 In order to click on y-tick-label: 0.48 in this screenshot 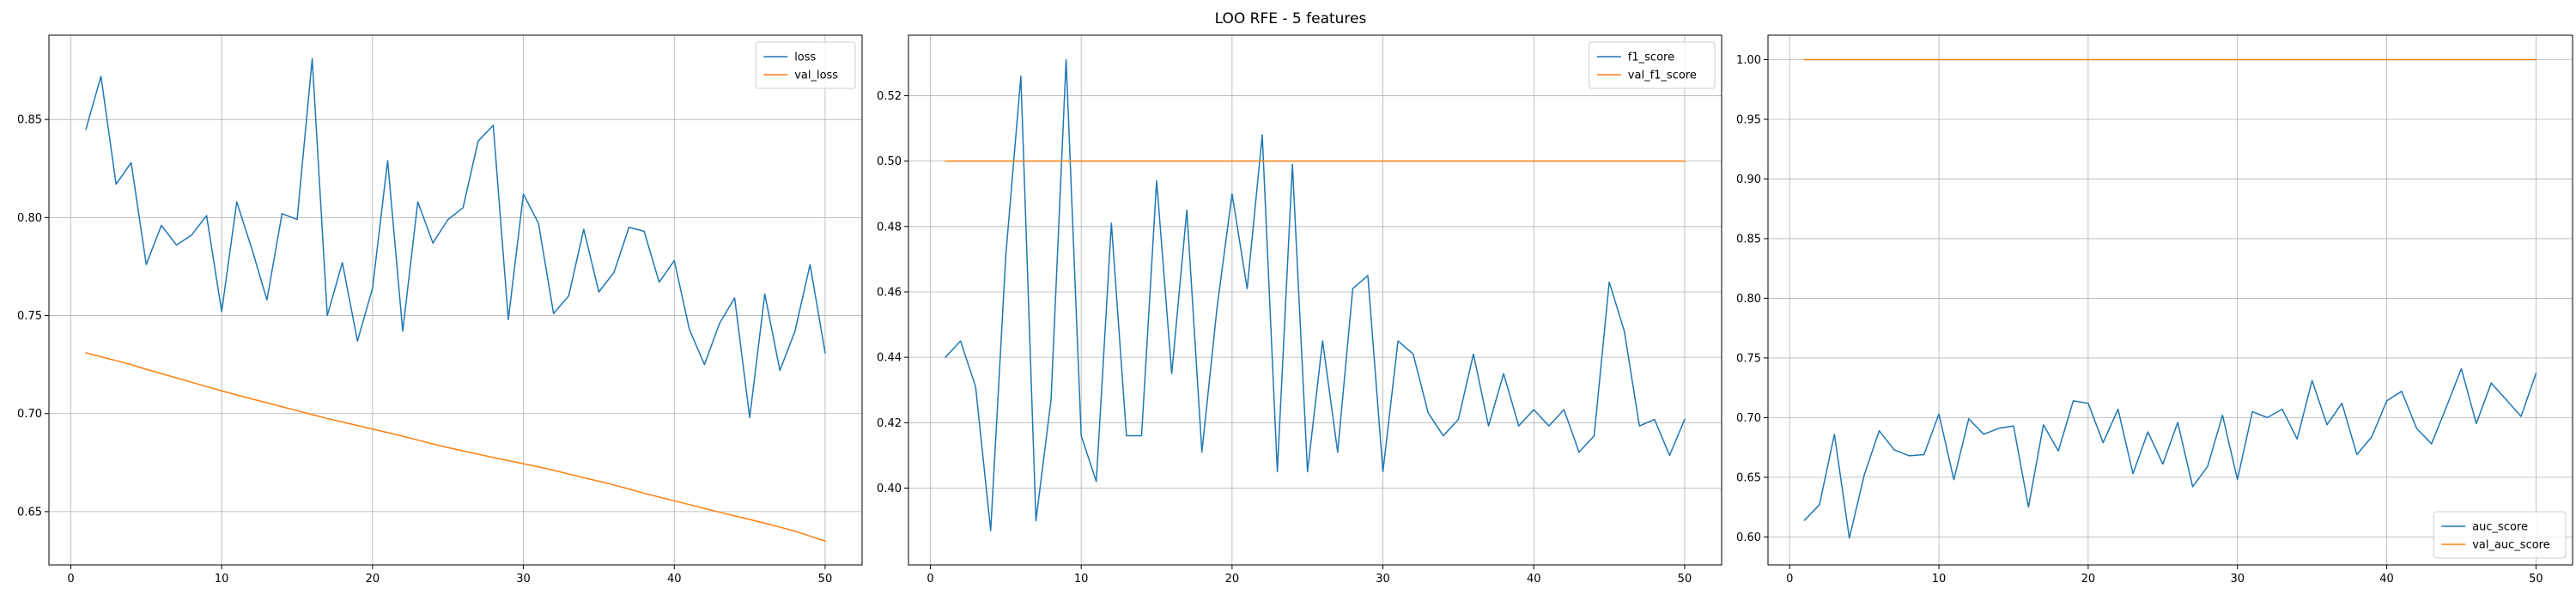, I will do `click(889, 227)`.